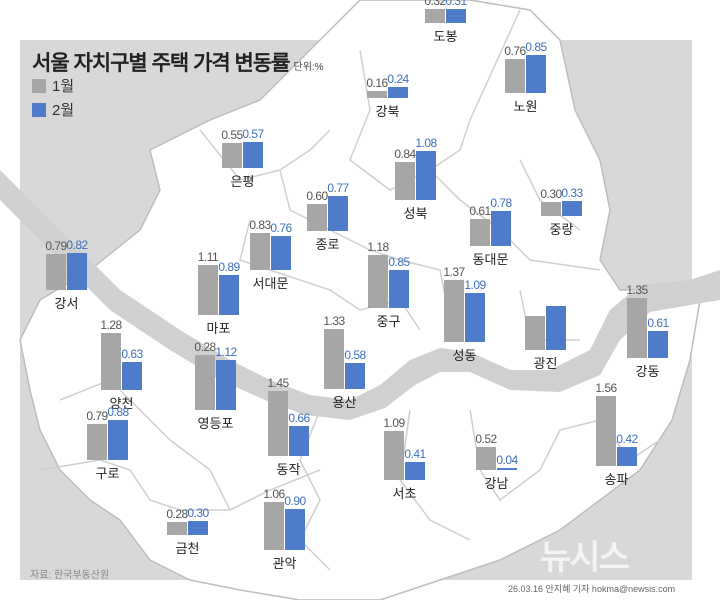  What do you see at coordinates (356, 216) in the screenshot?
I see `district-group: 0.60 0.77 종로` at bounding box center [356, 216].